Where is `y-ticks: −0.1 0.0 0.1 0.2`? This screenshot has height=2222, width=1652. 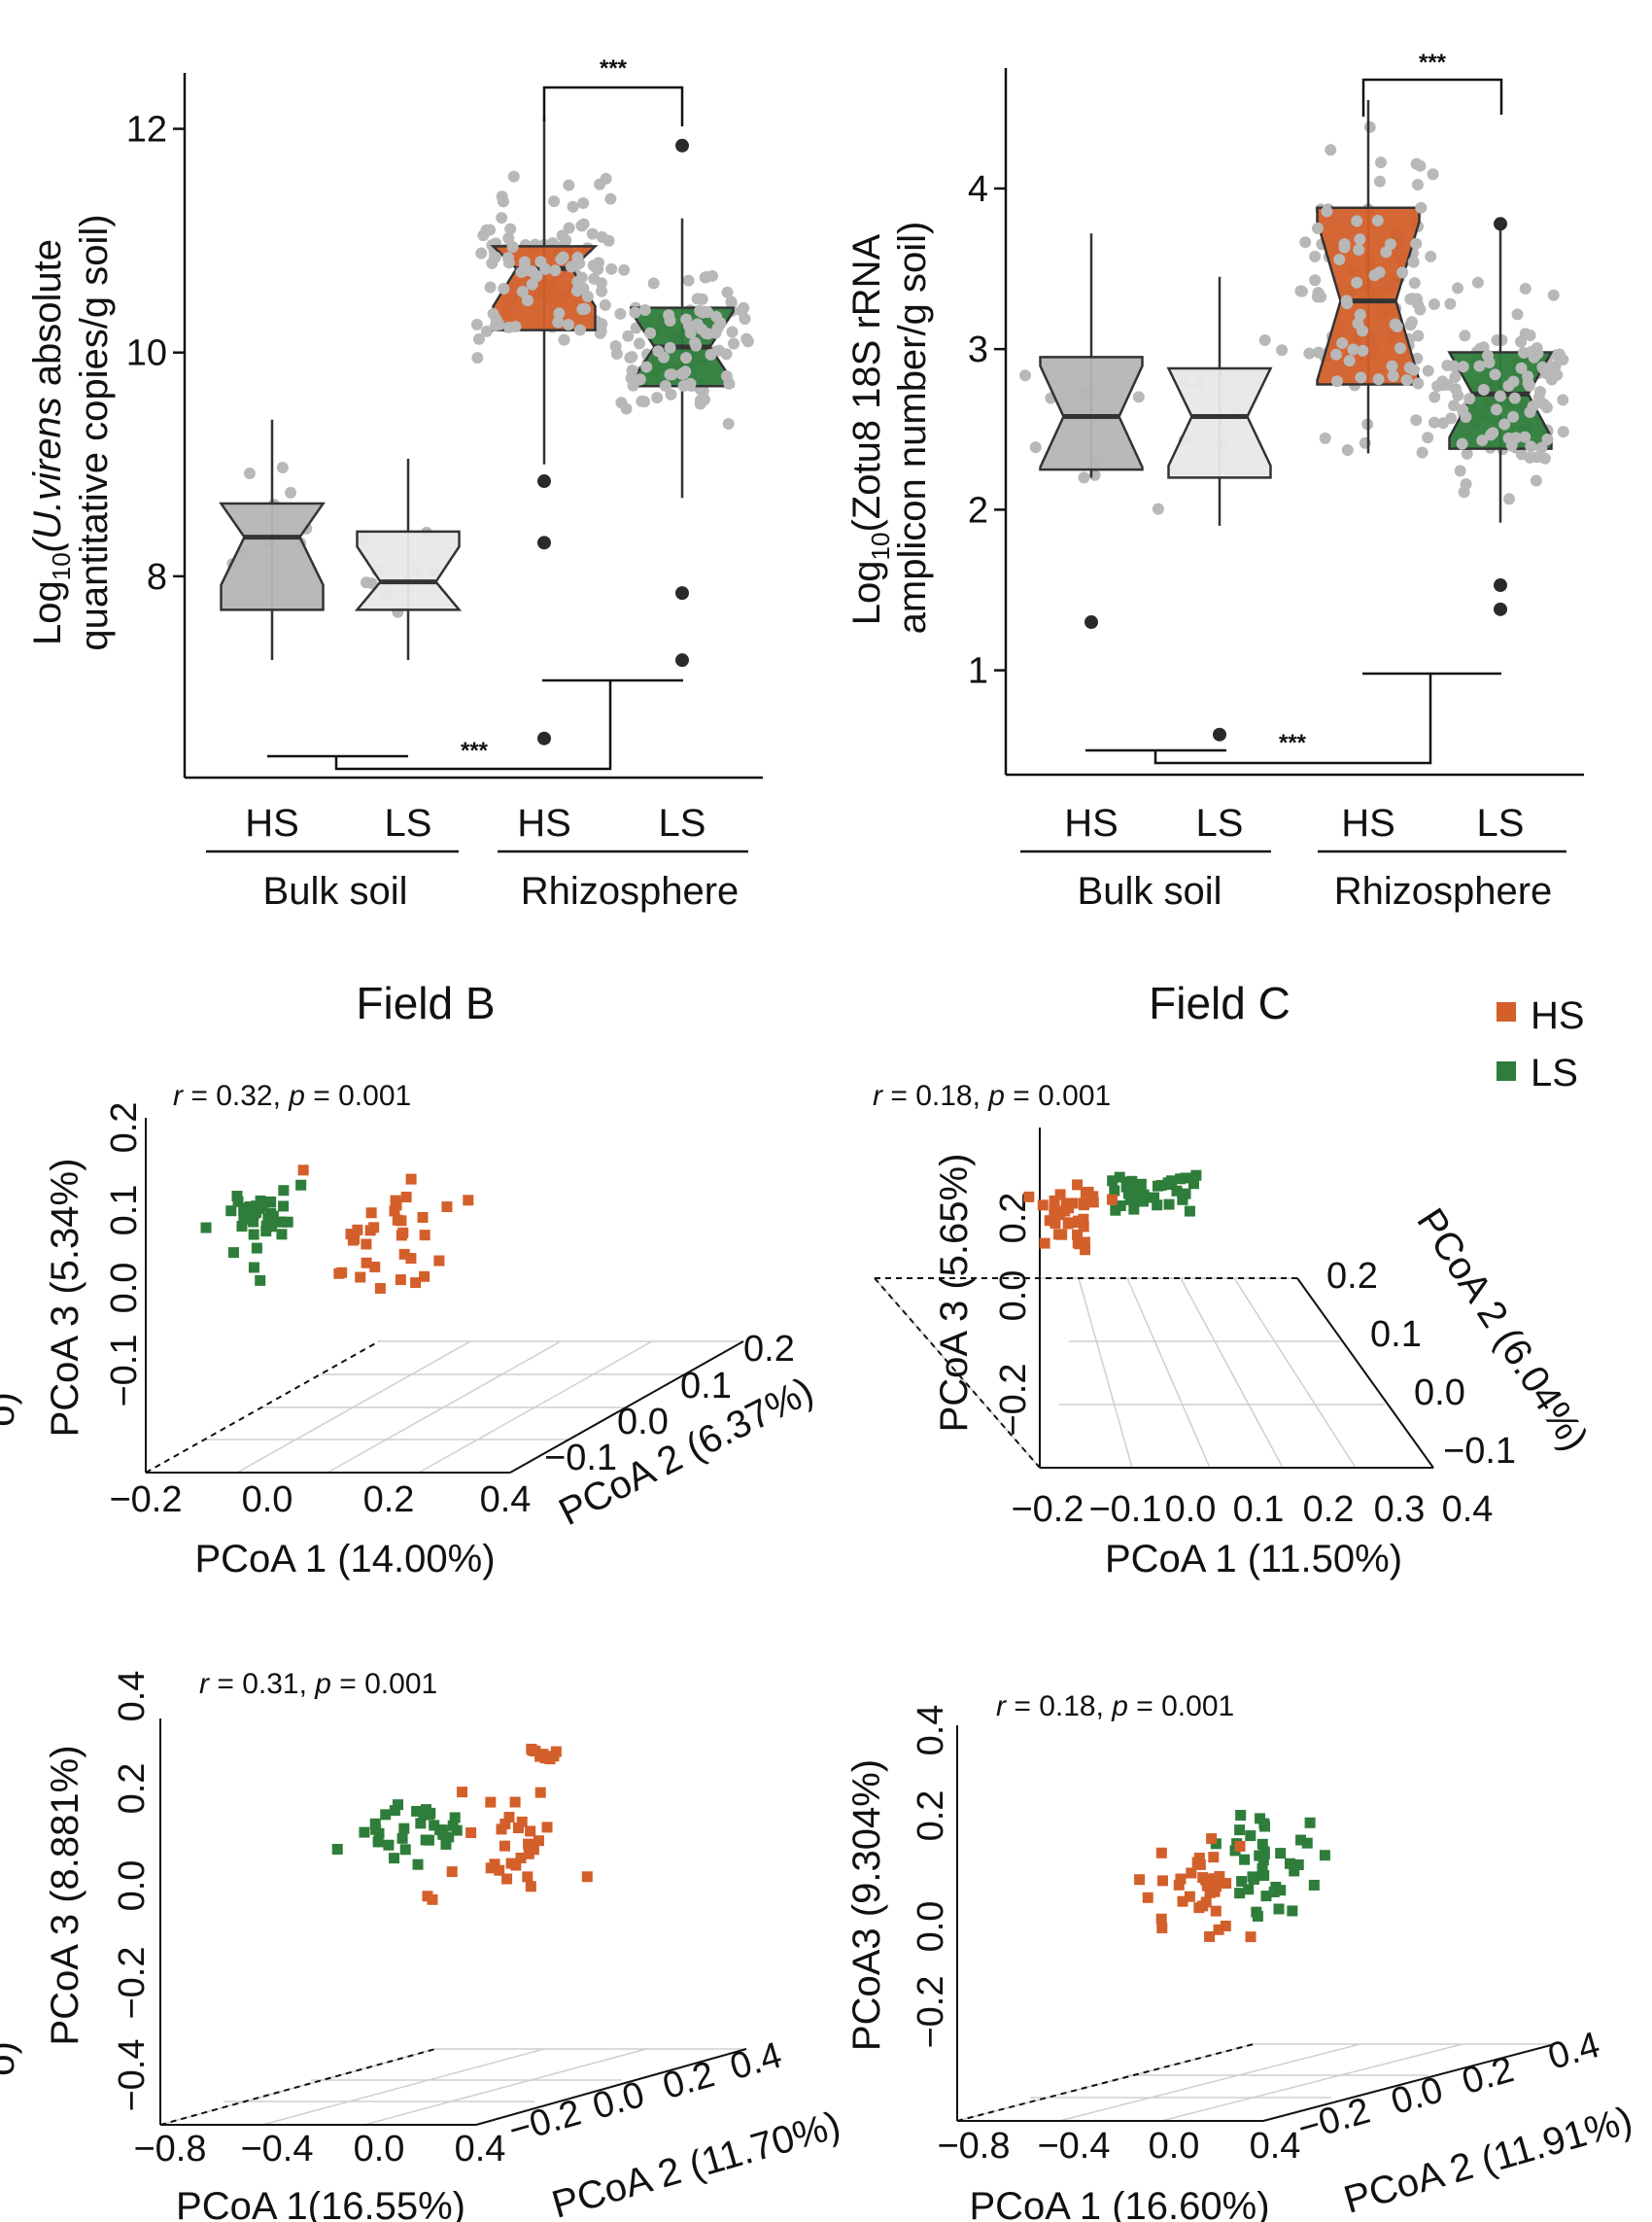
y-ticks: −0.1 0.0 0.1 0.2 is located at coordinates (669, 1404).